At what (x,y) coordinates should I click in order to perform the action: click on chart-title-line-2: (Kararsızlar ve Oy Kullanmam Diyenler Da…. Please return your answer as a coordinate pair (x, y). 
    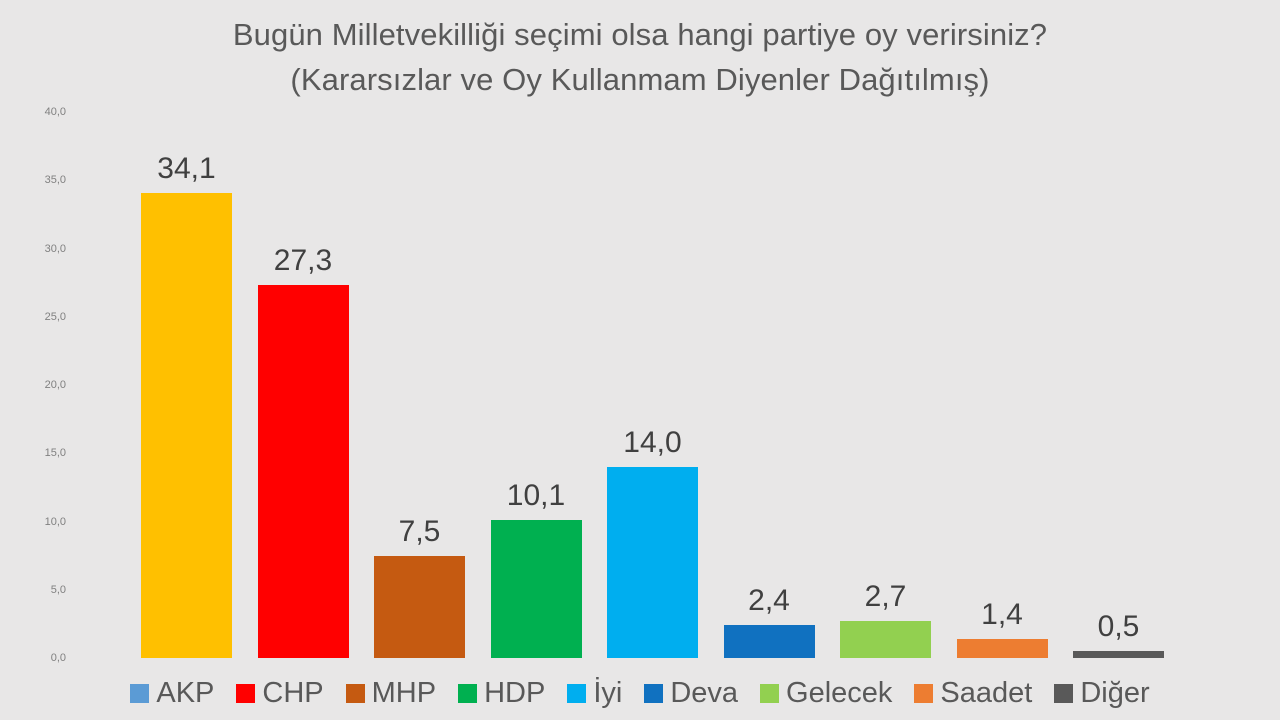
    Looking at the image, I should click on (640, 79).